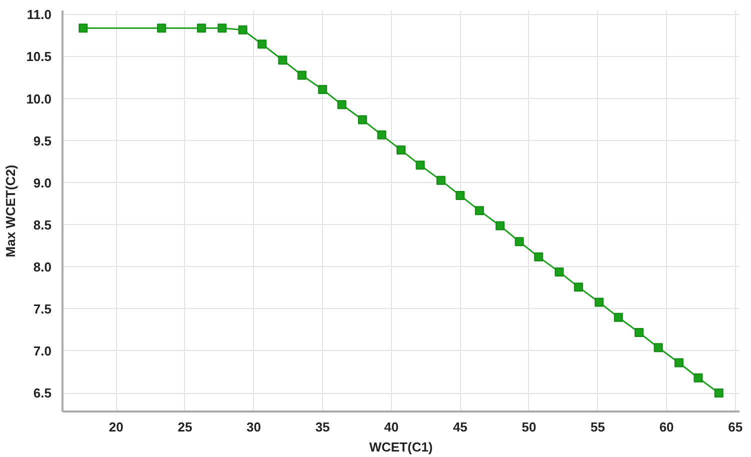 This screenshot has width=751, height=457. What do you see at coordinates (322, 427) in the screenshot?
I see `x-tick-label: 35` at bounding box center [322, 427].